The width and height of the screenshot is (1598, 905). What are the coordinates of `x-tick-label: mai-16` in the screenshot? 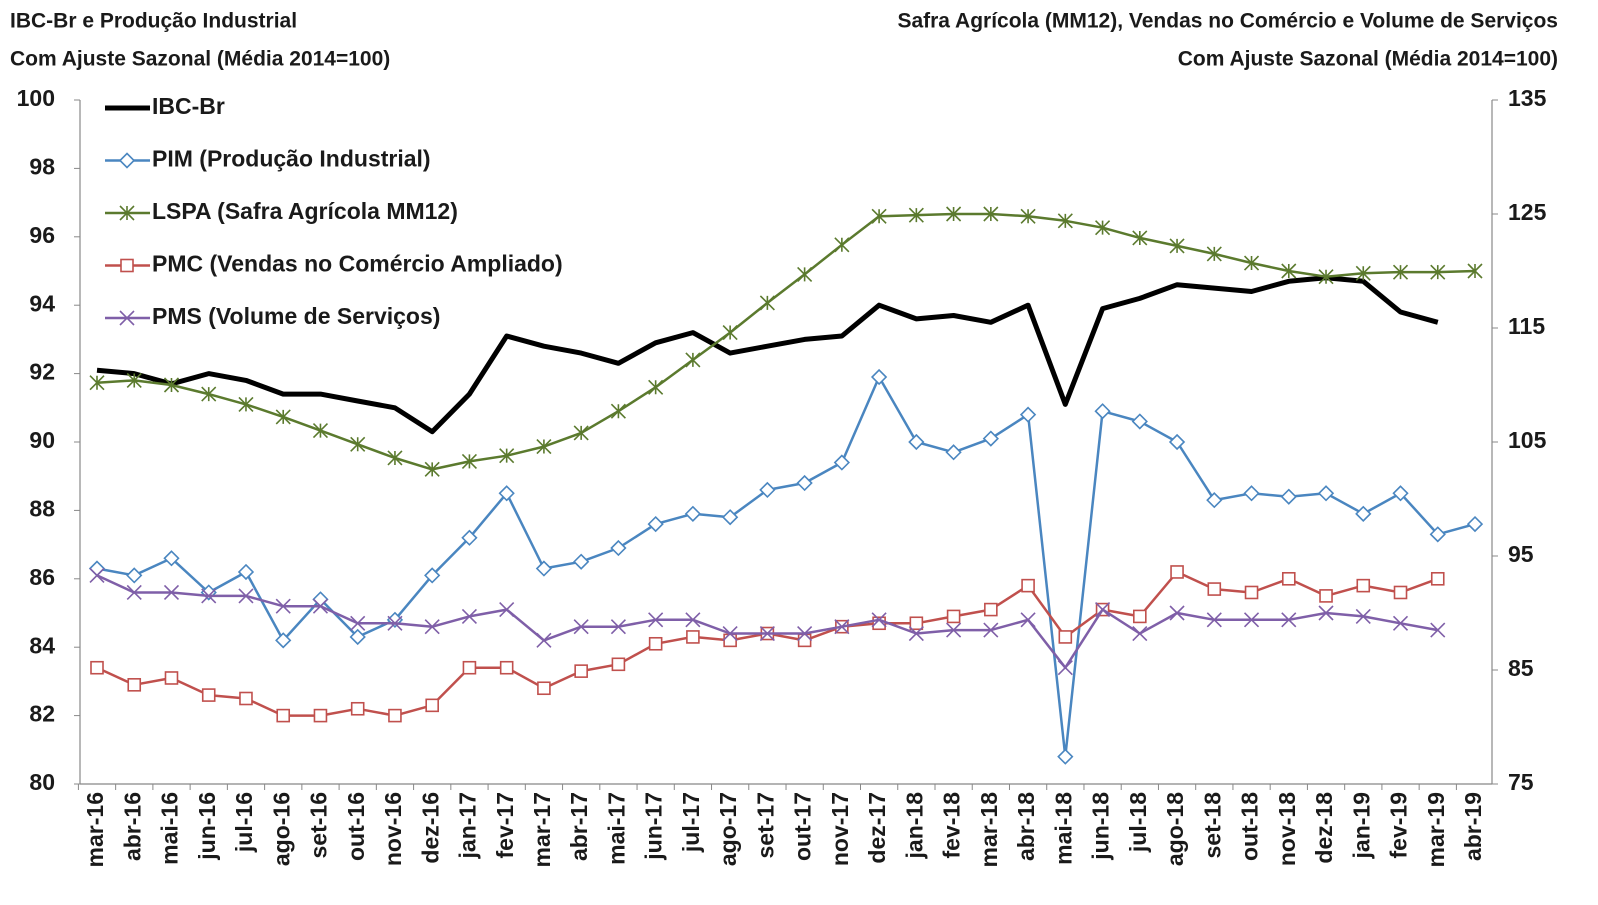 It's located at (170, 828).